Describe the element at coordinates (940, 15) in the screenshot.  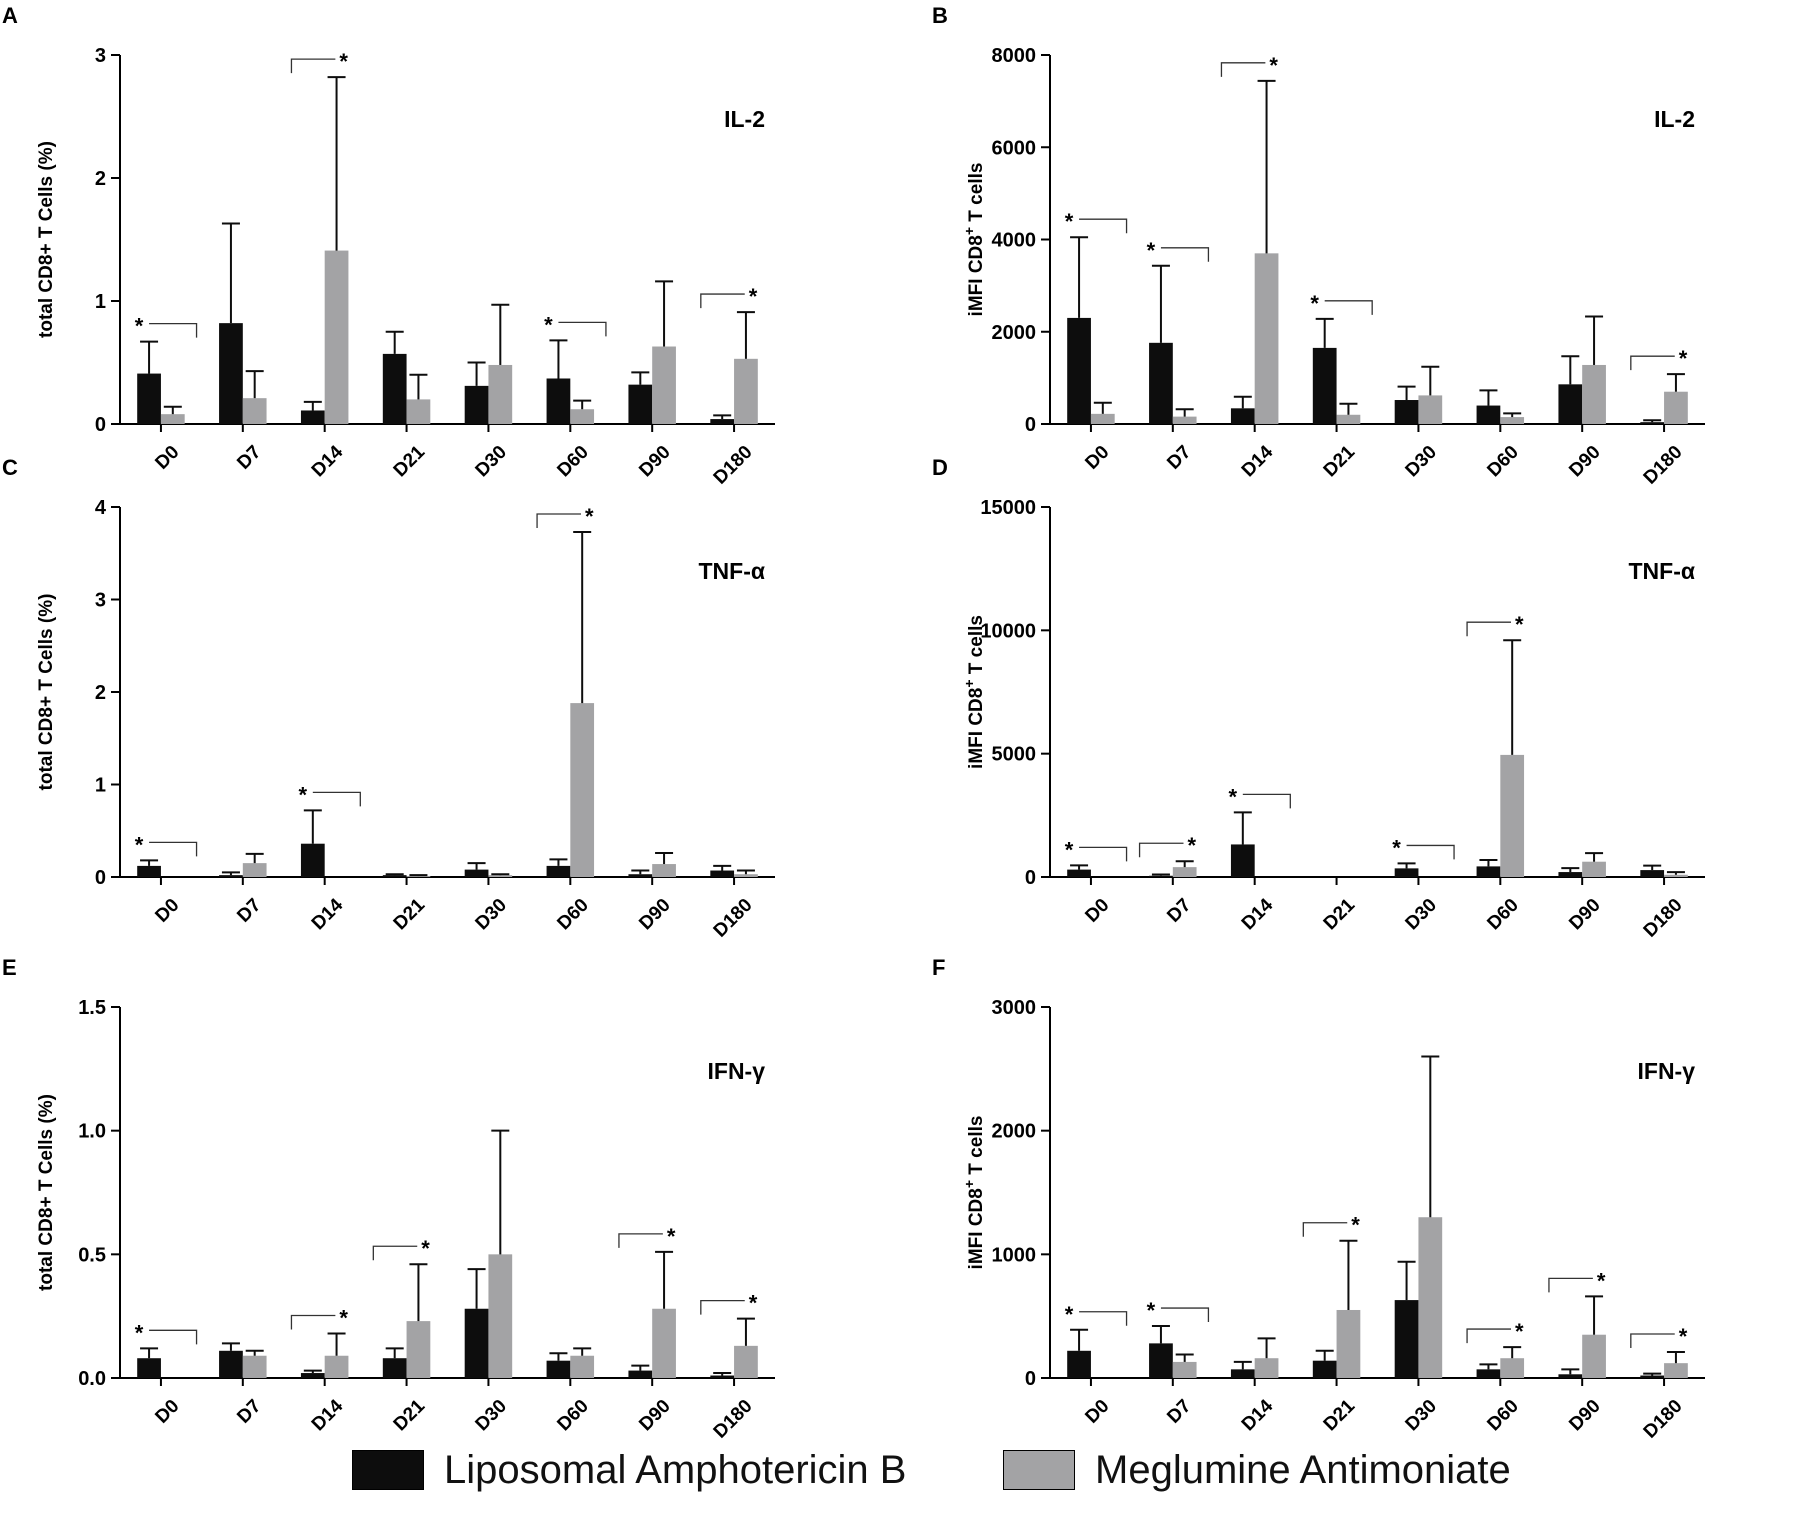
I see `panel-letter: B` at that location.